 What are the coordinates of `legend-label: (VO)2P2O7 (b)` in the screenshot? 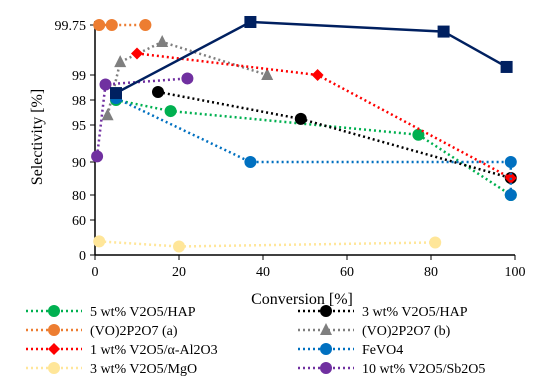 It's located at (406, 331).